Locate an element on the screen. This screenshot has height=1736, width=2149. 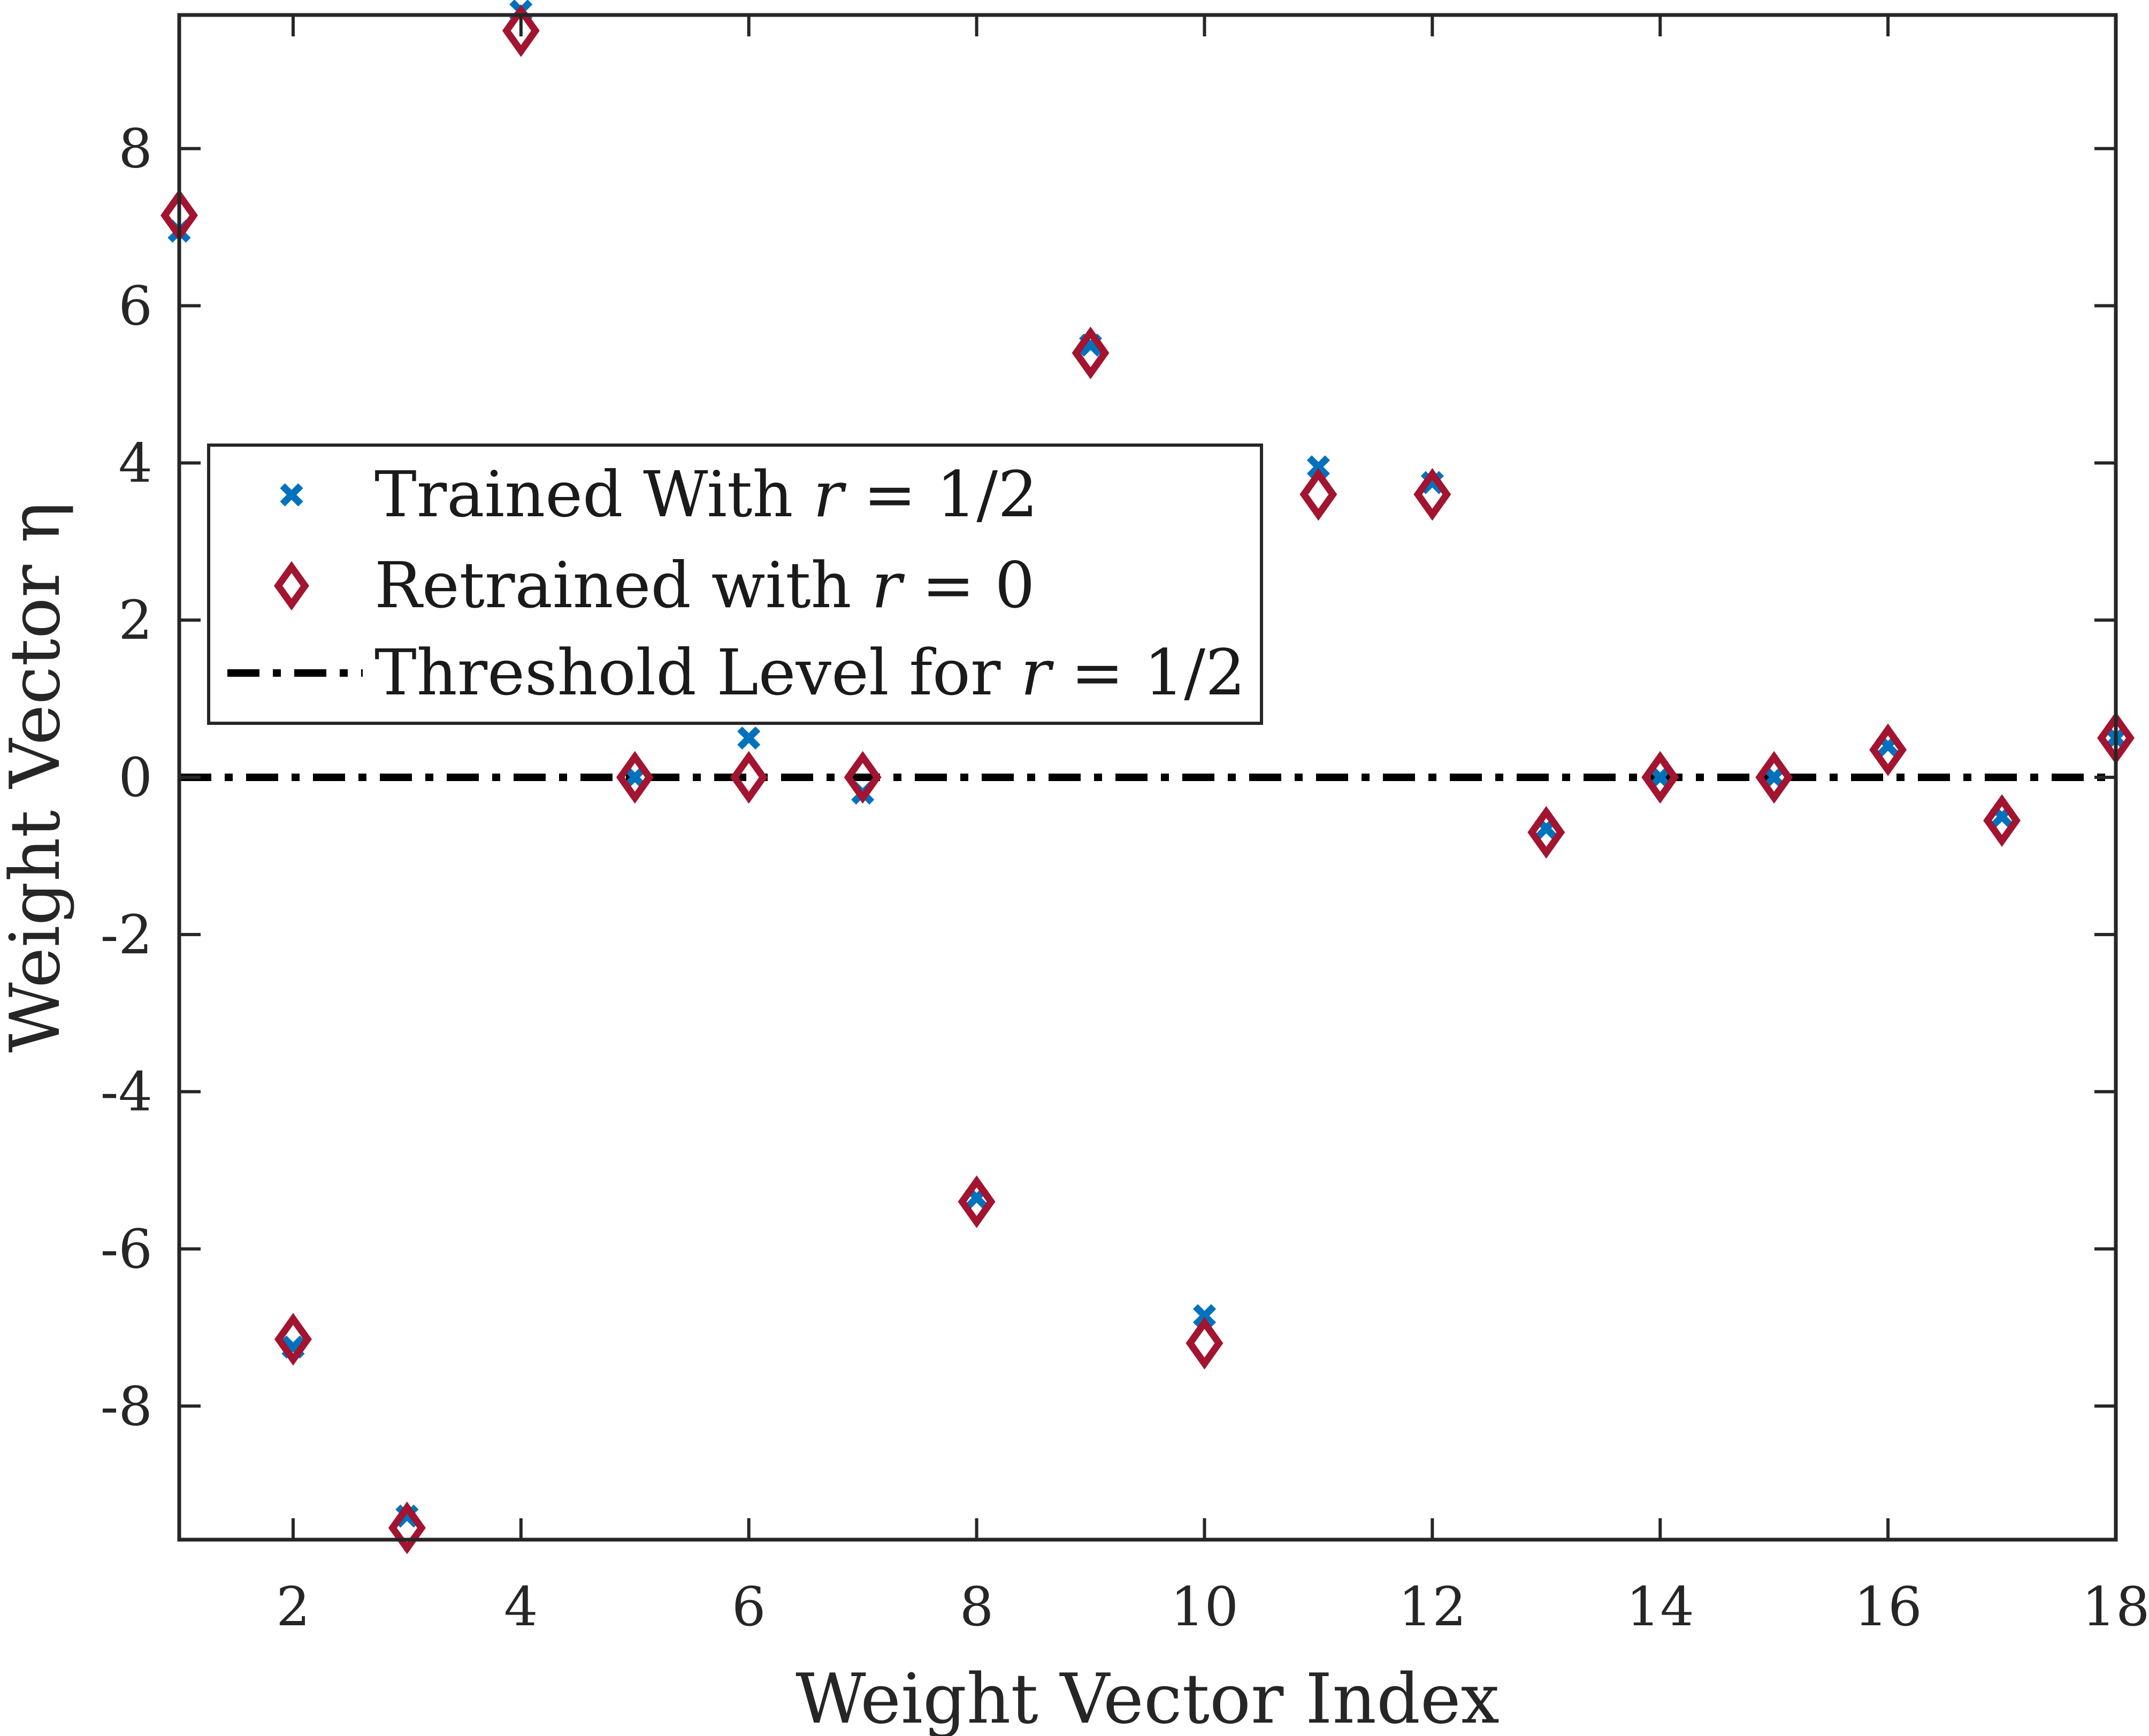
legend-box is located at coordinates (735, 584).